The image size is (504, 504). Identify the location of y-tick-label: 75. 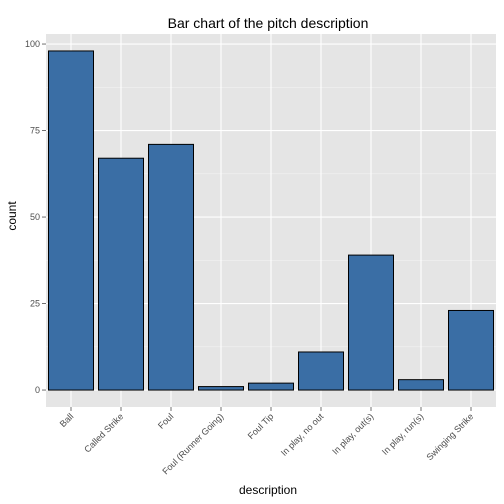
(35, 131).